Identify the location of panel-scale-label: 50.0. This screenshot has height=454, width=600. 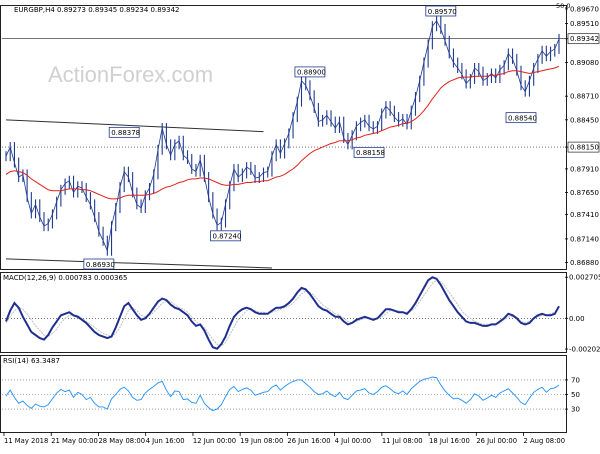
(563, 6).